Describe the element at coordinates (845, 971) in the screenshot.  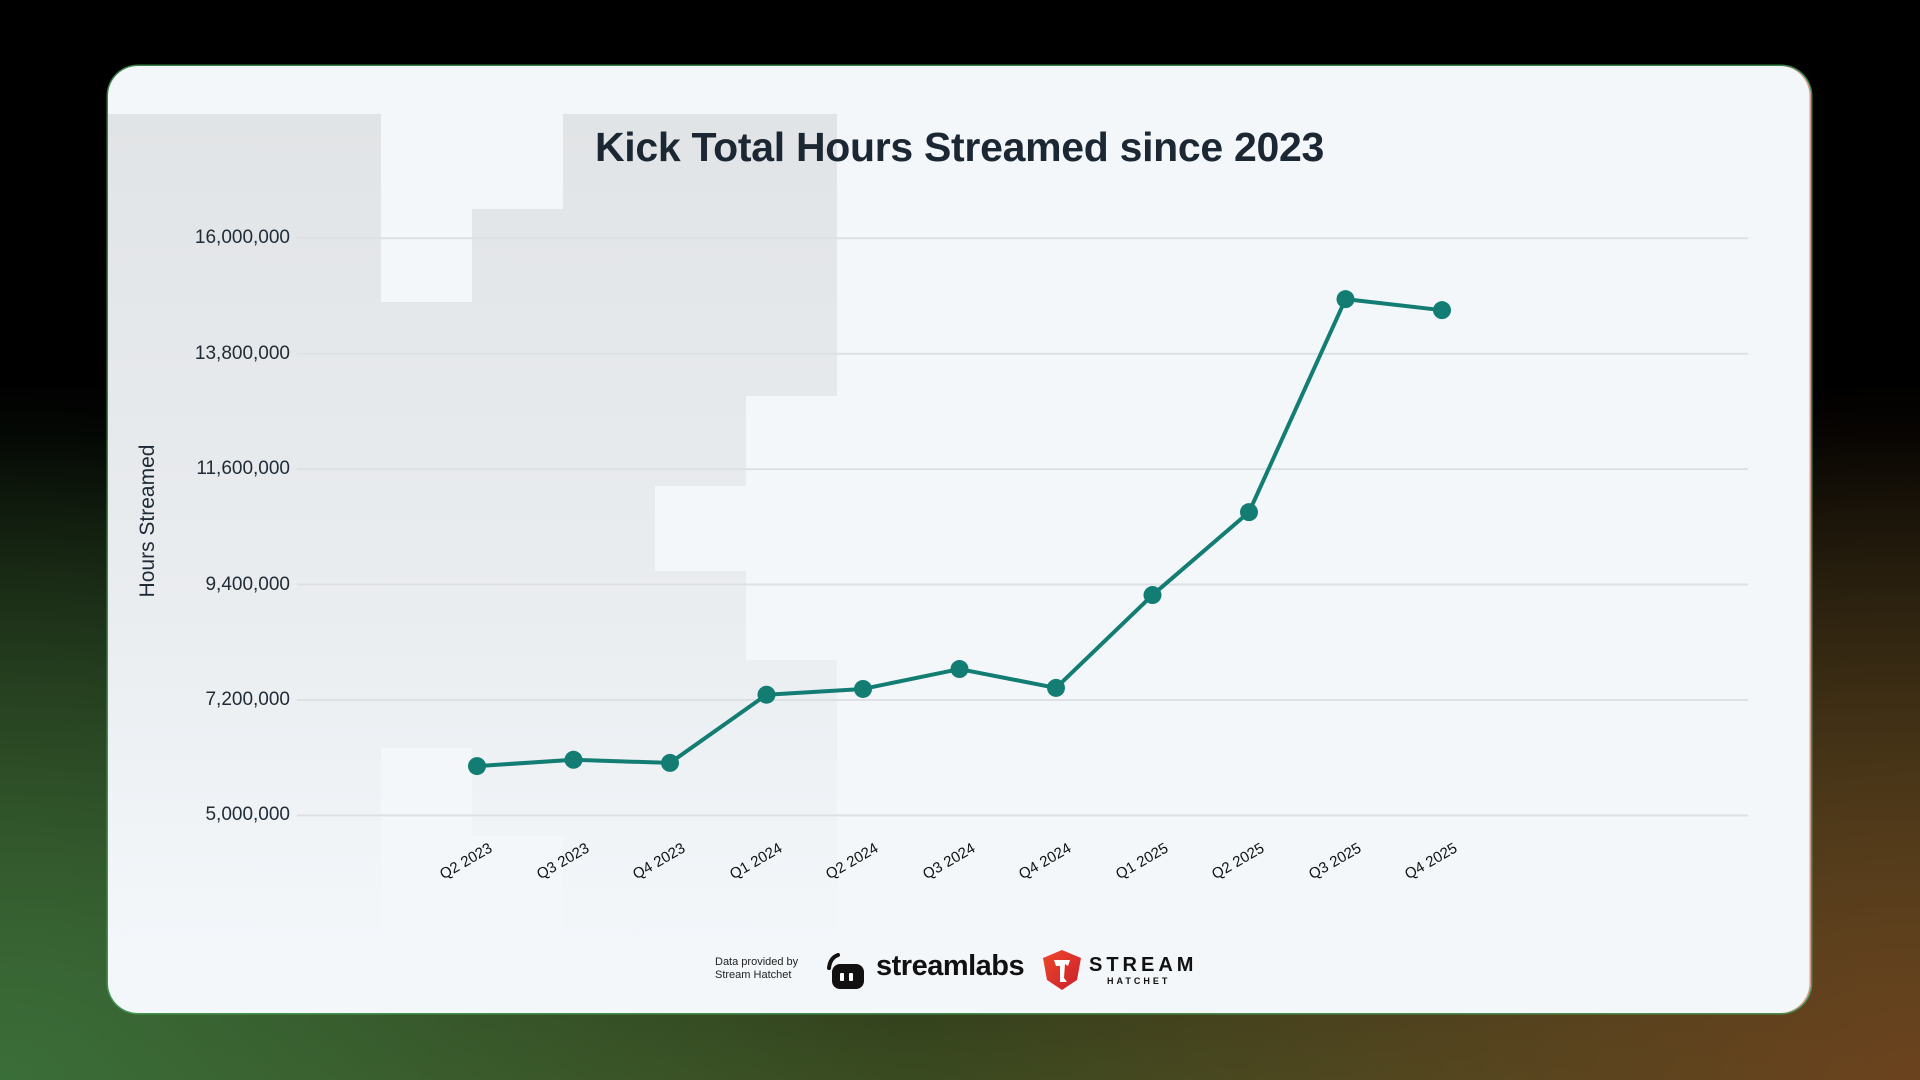
I see `streamlabs-logo-icon` at that location.